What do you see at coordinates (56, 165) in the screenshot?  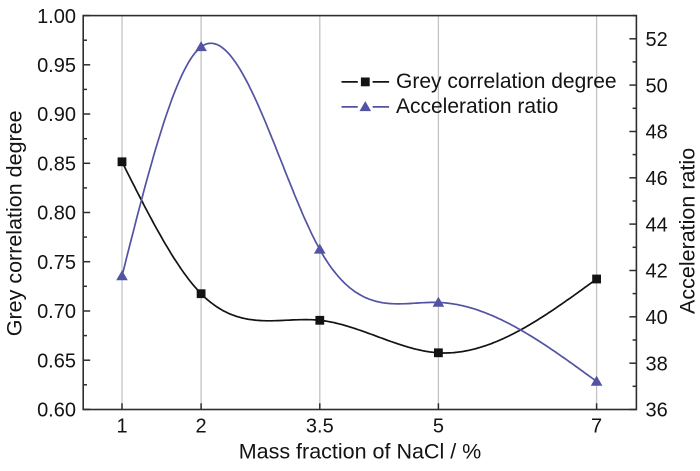 I see `svg-text: 0.85` at bounding box center [56, 165].